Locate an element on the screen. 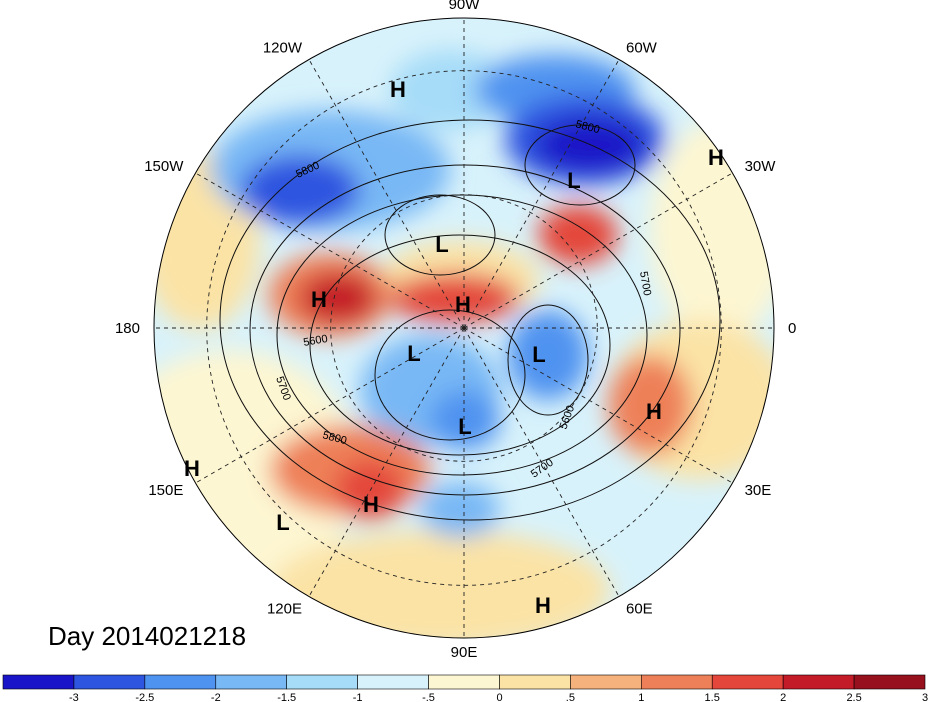  contour-label: 5600 is located at coordinates (315, 341).